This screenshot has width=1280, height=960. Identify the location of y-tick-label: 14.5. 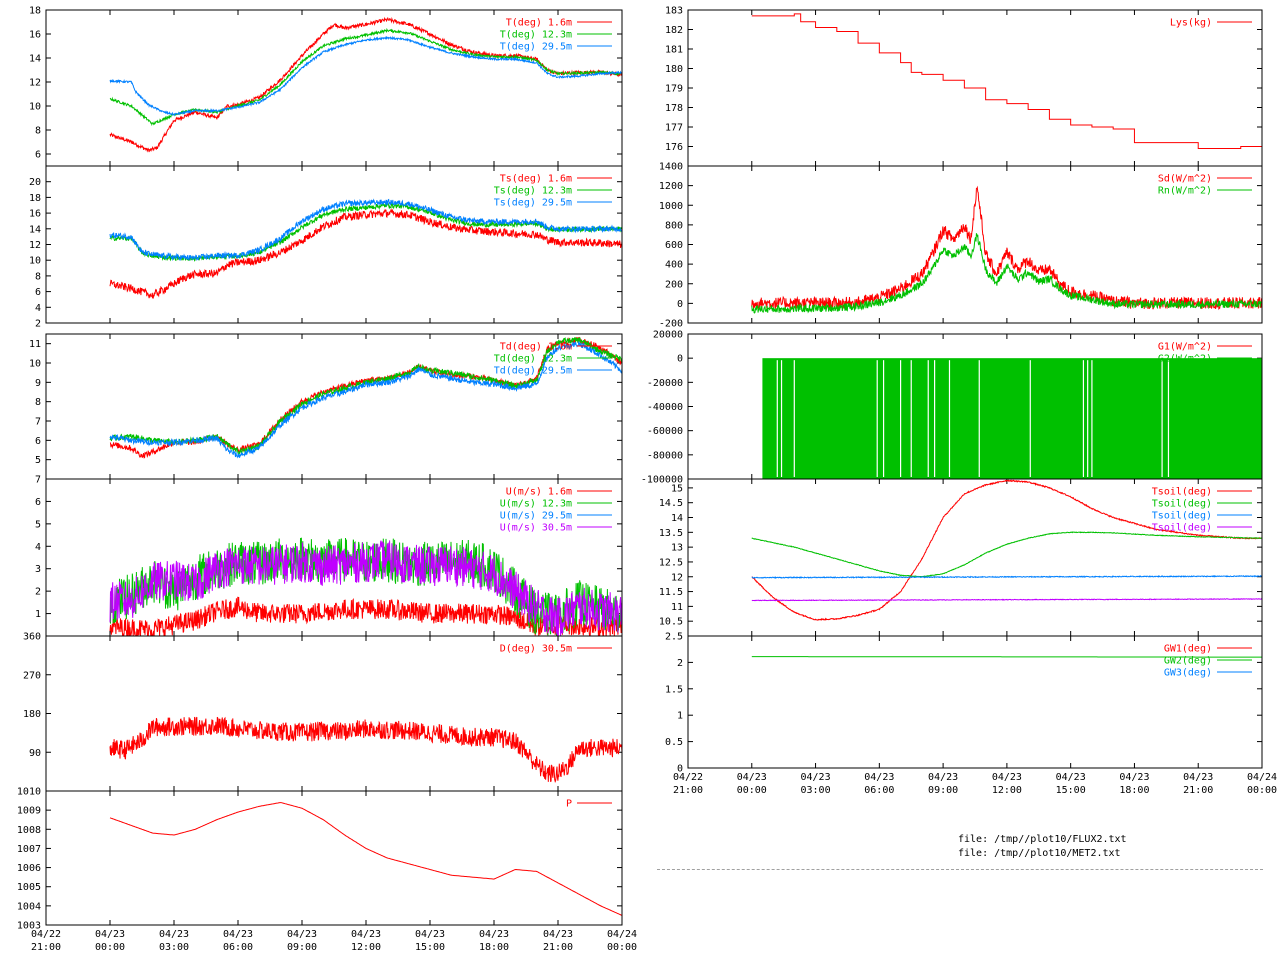
(671, 503).